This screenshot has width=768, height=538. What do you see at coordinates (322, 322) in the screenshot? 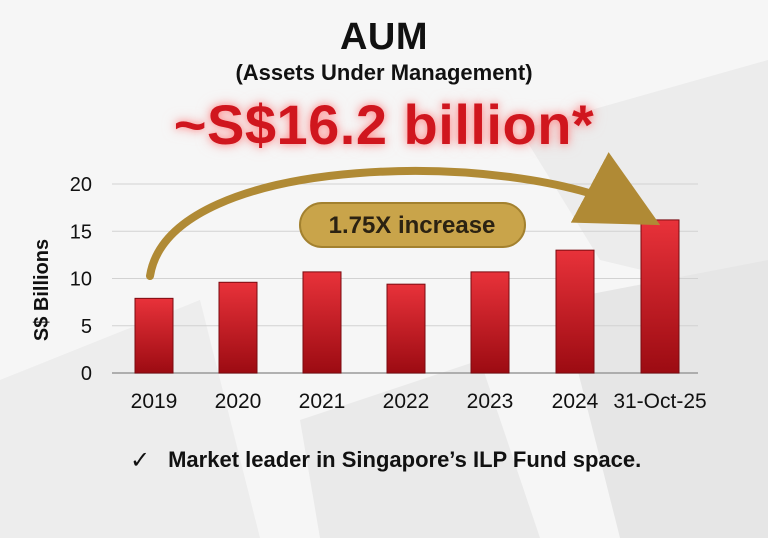
I see `bar-2021` at bounding box center [322, 322].